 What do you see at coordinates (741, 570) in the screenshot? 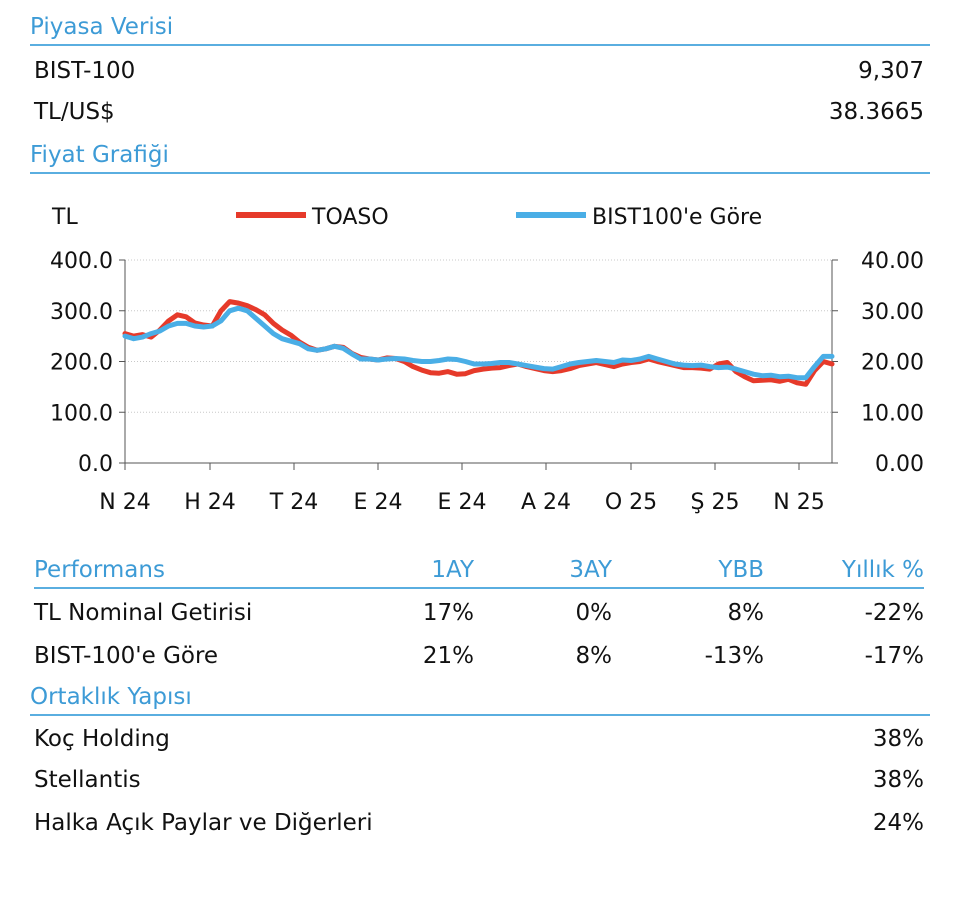
I see `performance-col-ybb: YBB` at bounding box center [741, 570].